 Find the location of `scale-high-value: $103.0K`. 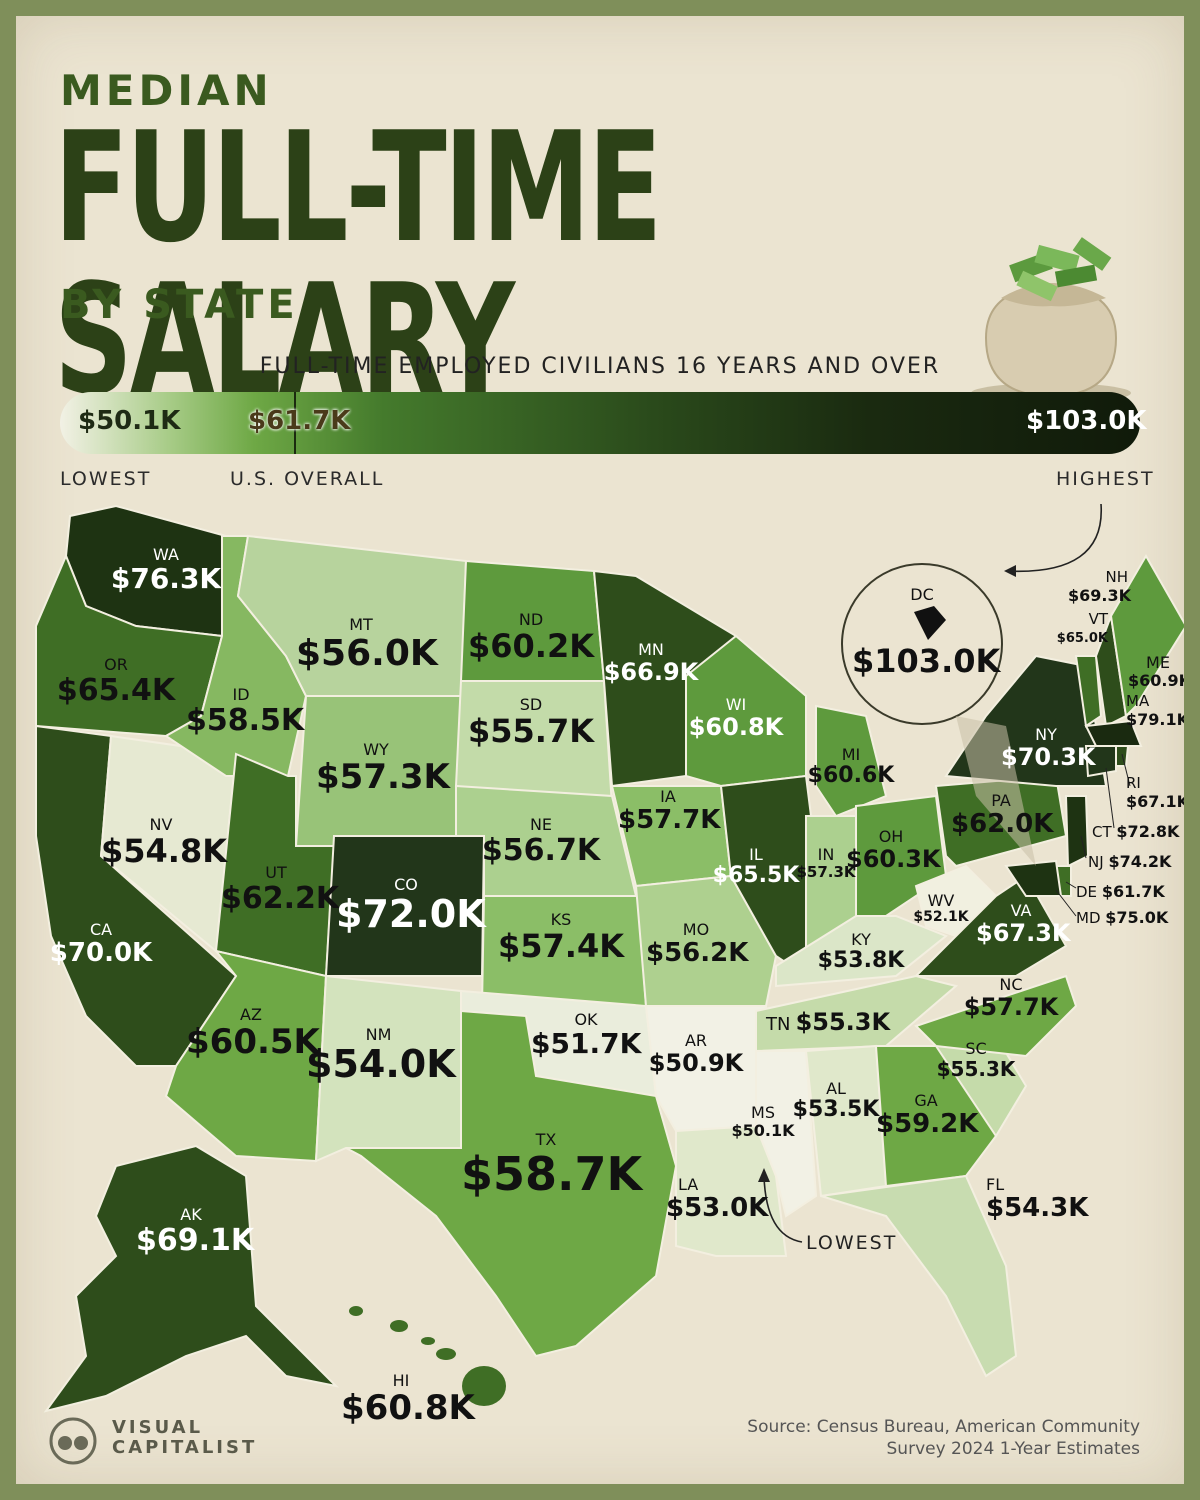

scale-high-value: $103.0K is located at coordinates (1086, 421).